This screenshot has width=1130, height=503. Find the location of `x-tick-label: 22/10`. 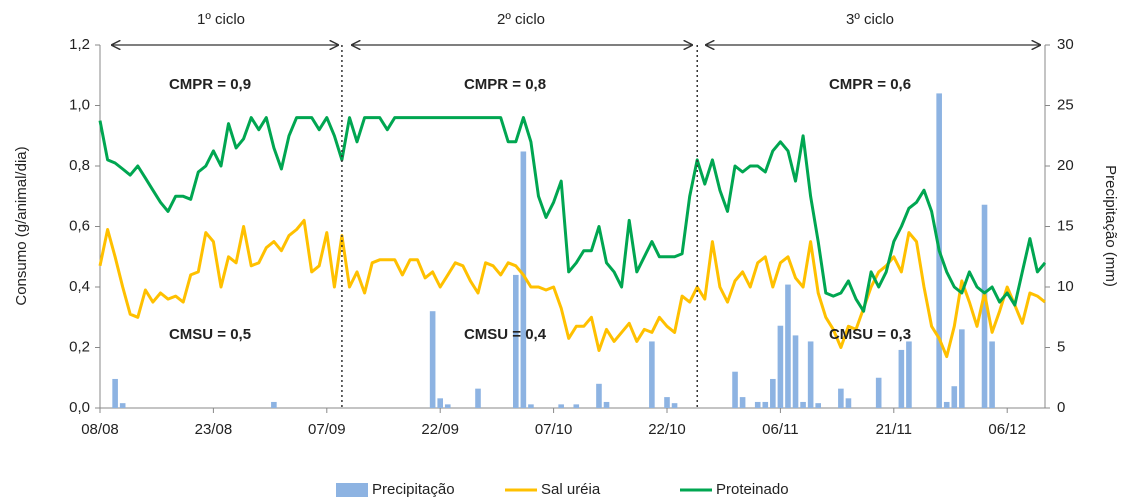

x-tick-label: 22/10 is located at coordinates (667, 429).